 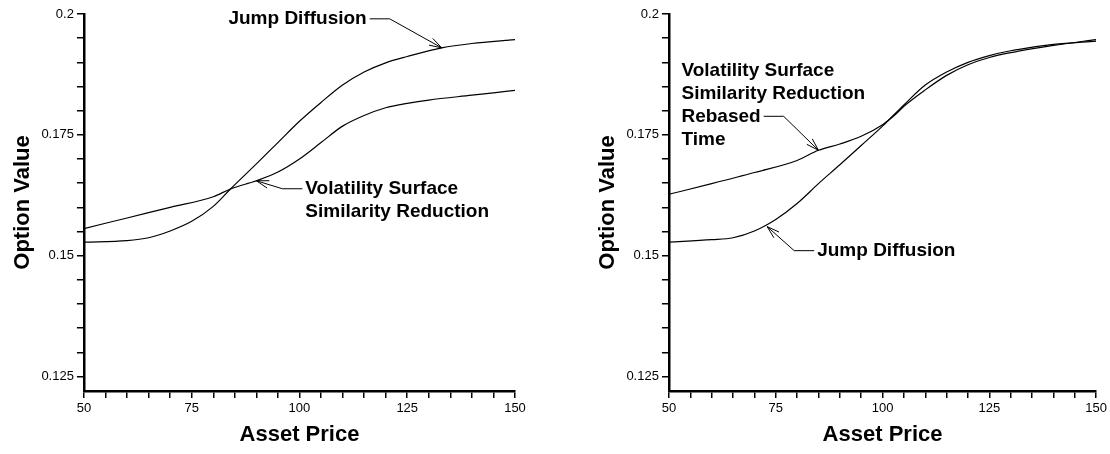 What do you see at coordinates (773, 103) in the screenshot?
I see `annotation: Volatility Surface Similarity Reduction Rebased Time` at bounding box center [773, 103].